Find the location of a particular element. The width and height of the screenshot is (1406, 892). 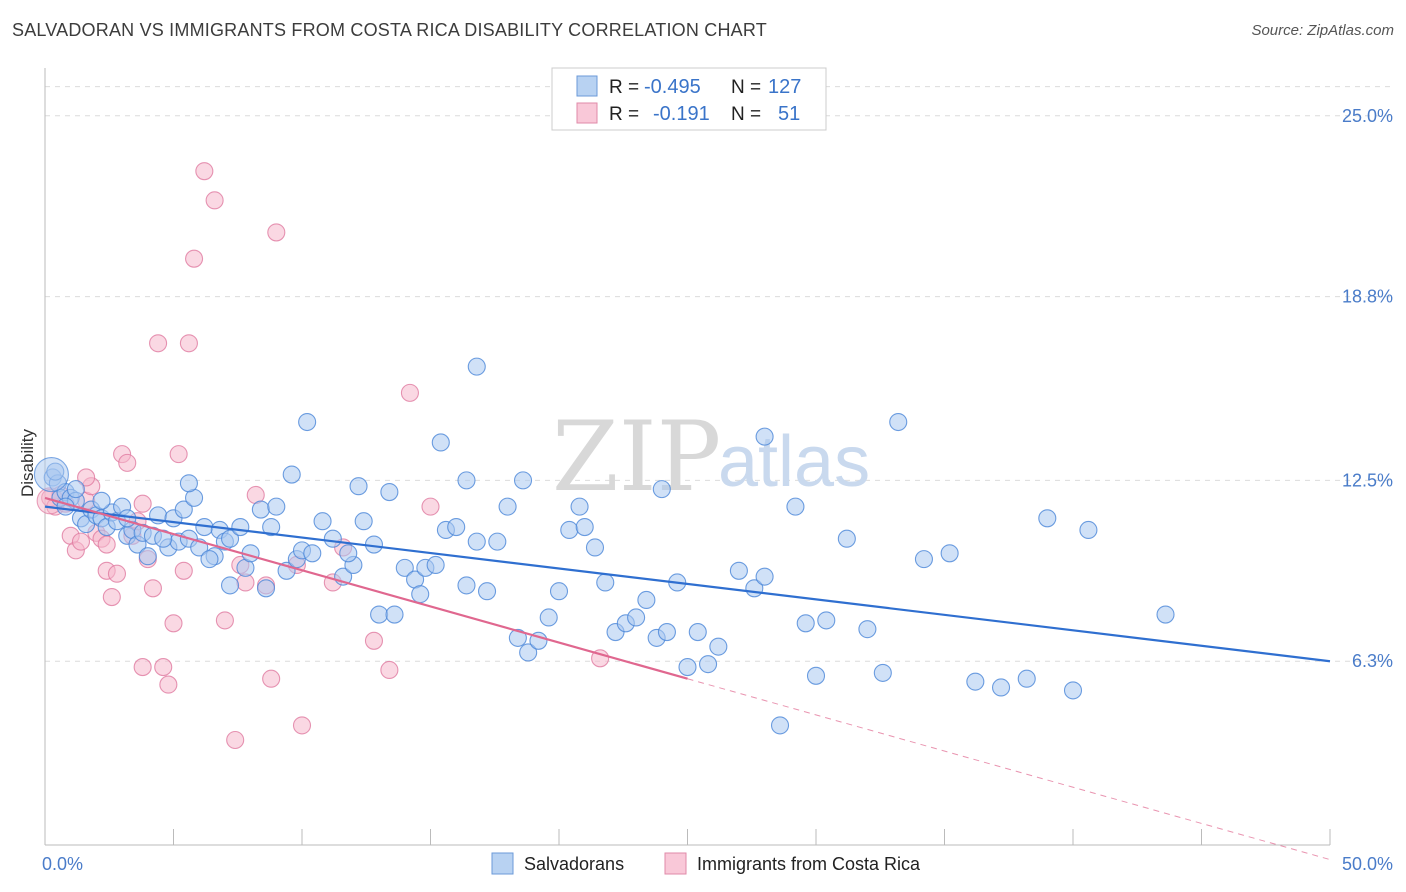

legend-n-value-blue: 127 is located at coordinates (784, 87).